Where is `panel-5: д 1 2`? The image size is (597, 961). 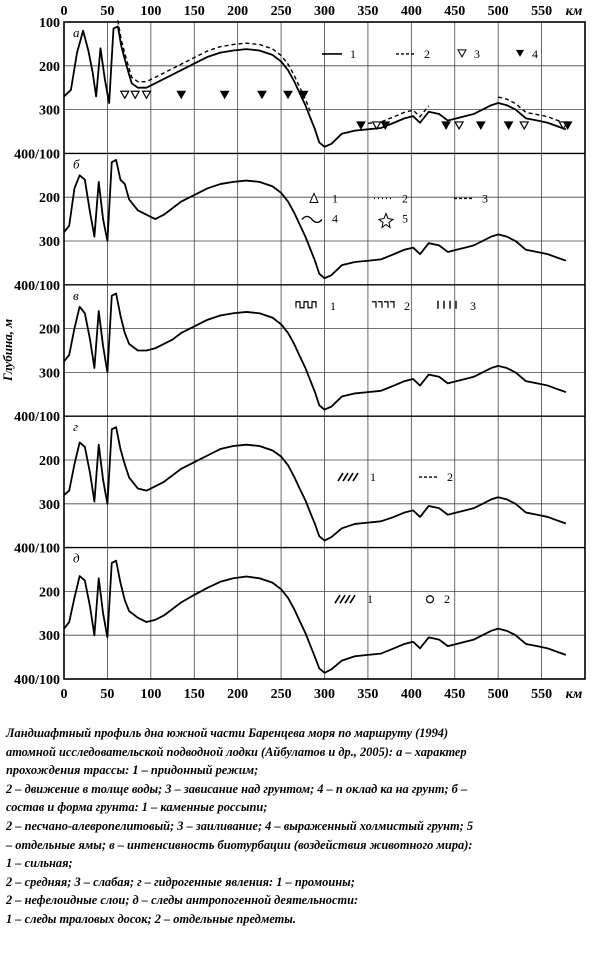
panel-5: д 1 2 is located at coordinates (315, 612).